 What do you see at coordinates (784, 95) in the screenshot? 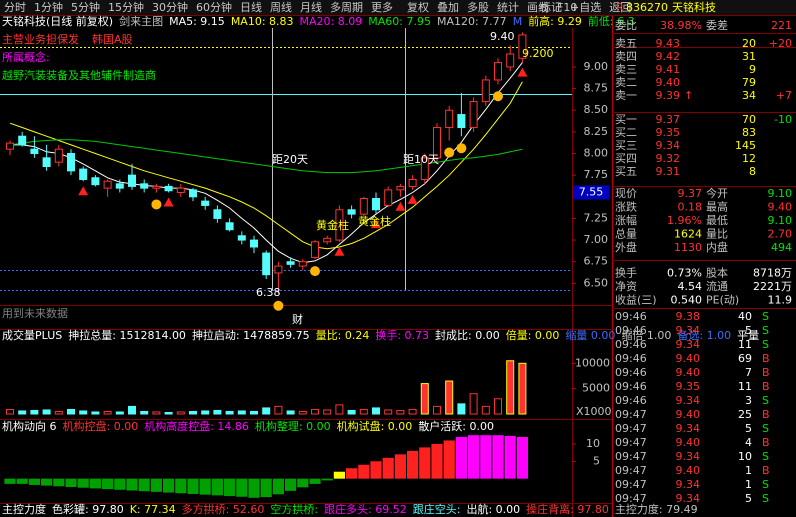
I see `book-change: +7` at bounding box center [784, 95].